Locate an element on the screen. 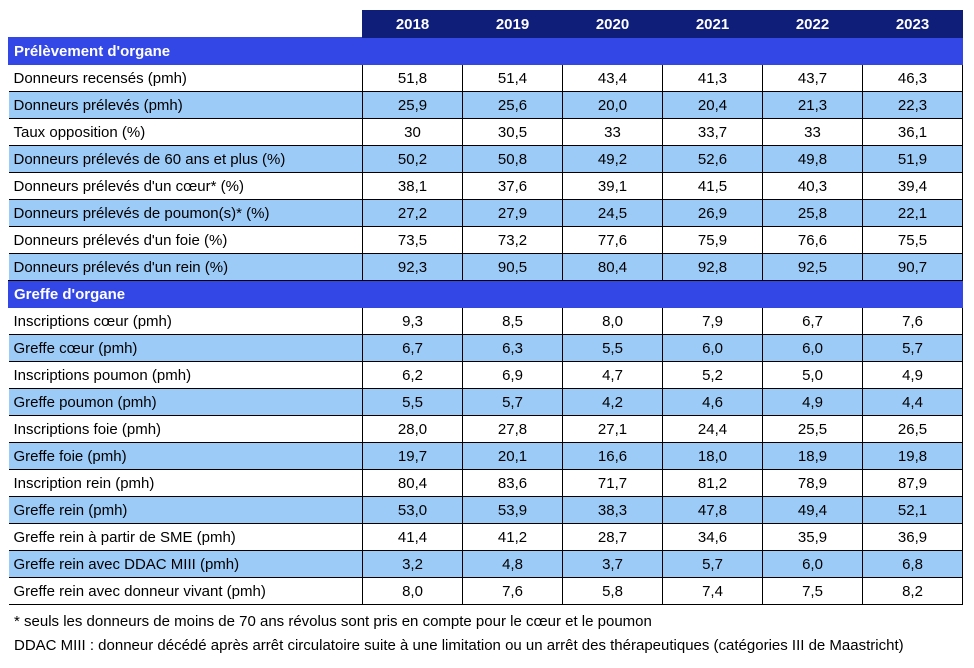 The height and width of the screenshot is (668, 974). value-cell: 7,4 is located at coordinates (712, 591).